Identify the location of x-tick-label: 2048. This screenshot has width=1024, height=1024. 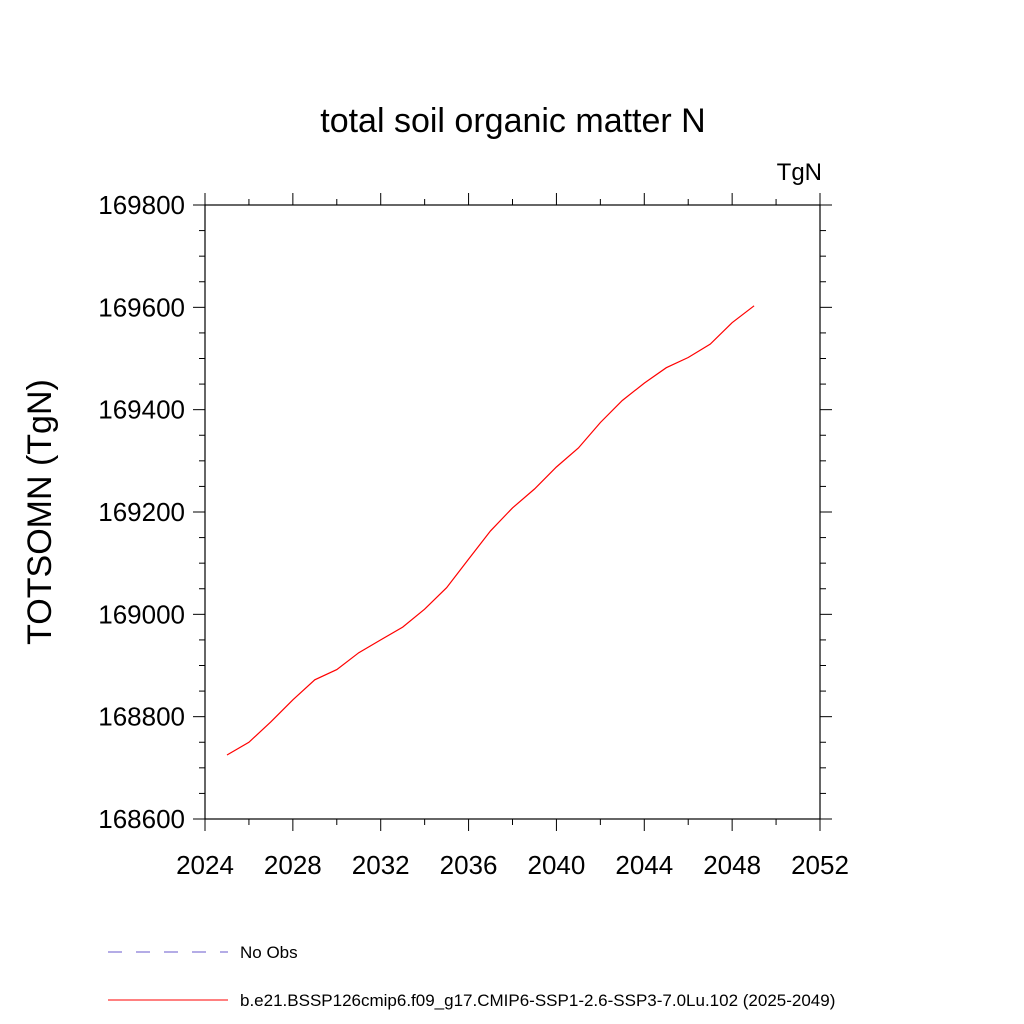
(732, 865).